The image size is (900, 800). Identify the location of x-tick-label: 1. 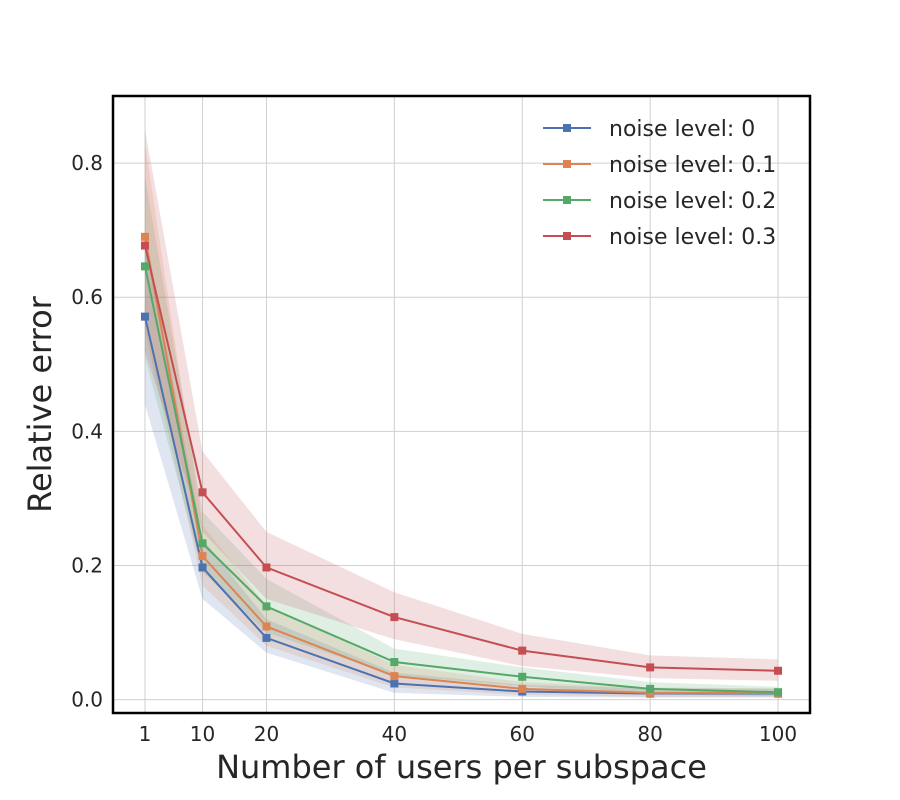
(145, 734).